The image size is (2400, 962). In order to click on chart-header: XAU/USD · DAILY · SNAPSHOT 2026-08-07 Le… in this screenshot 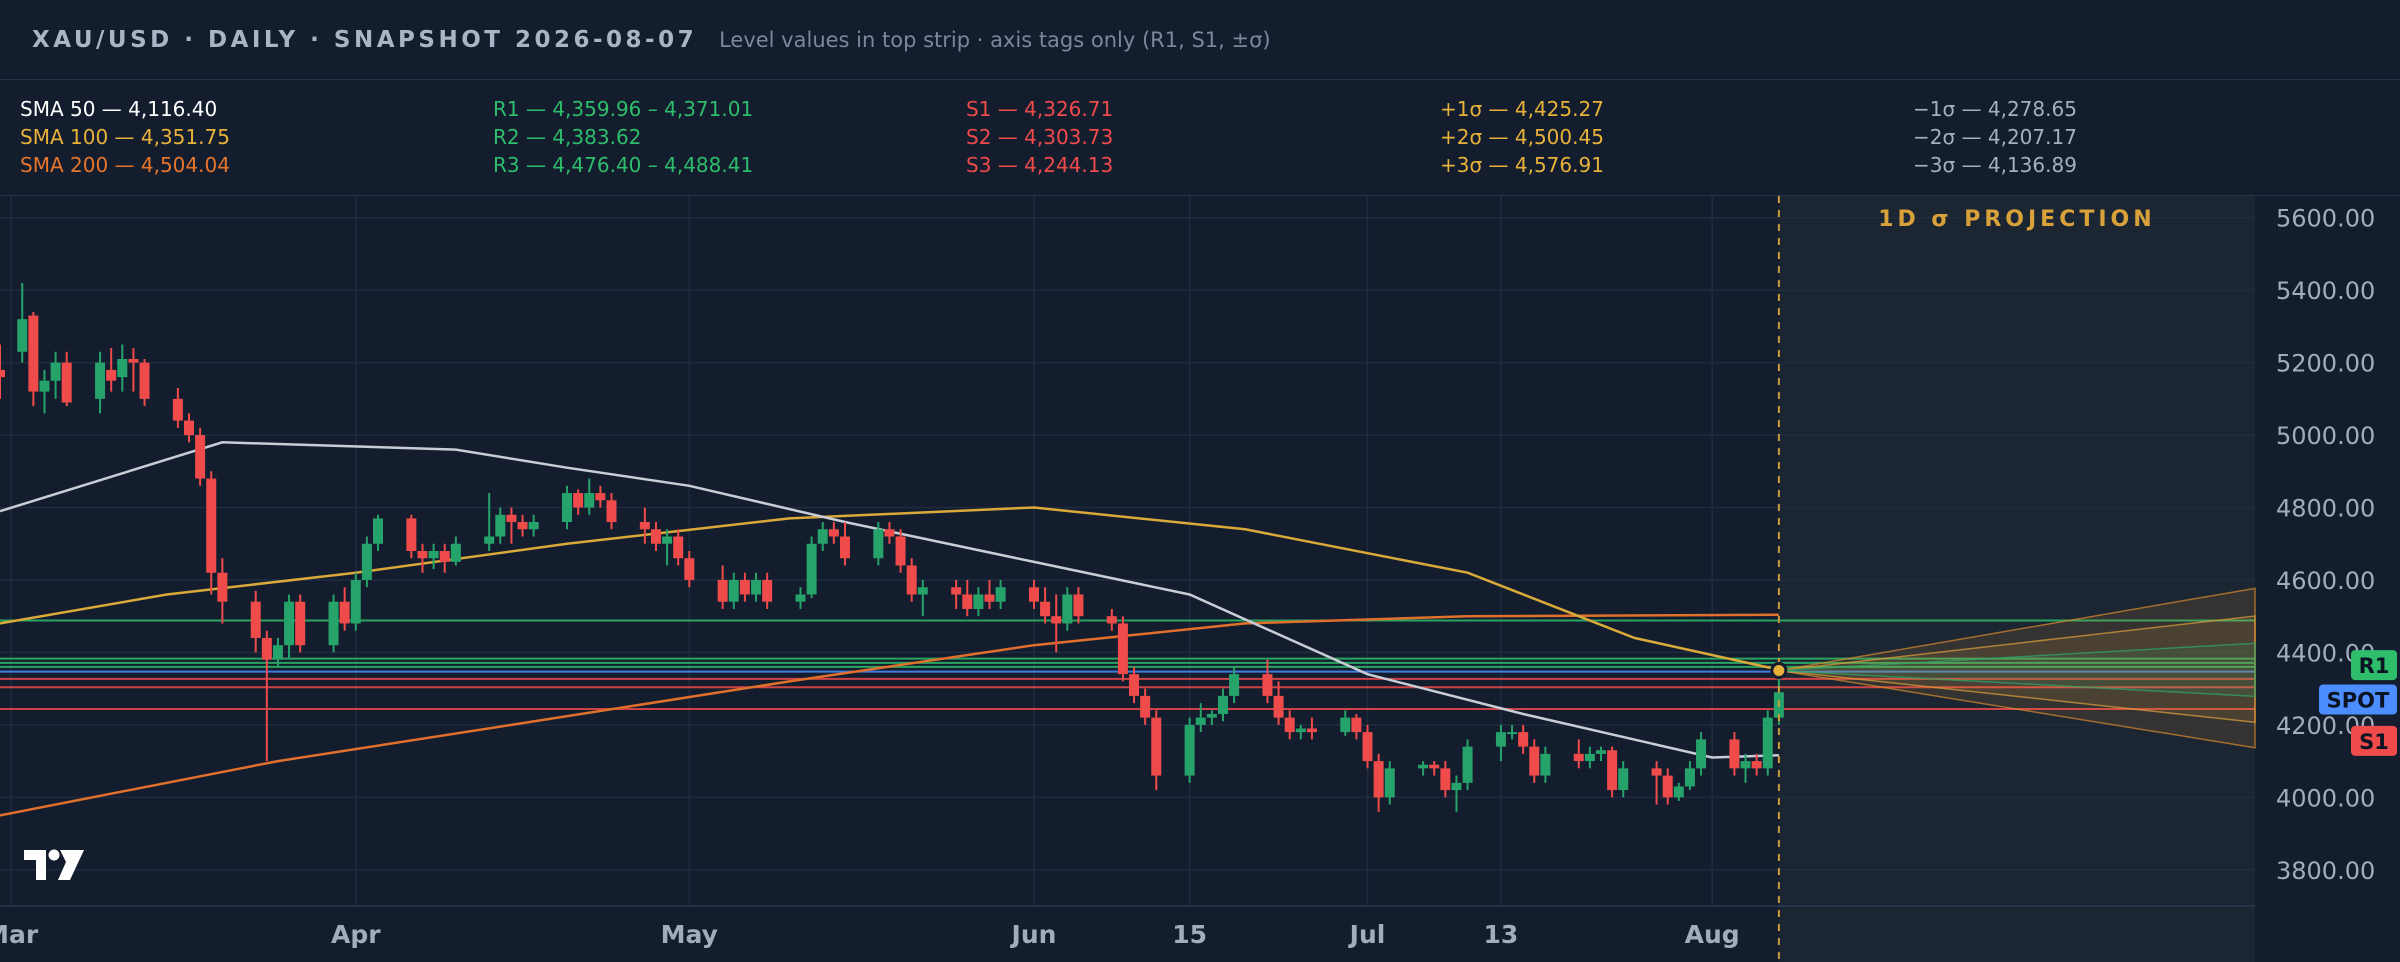, I will do `click(1200, 40)`.